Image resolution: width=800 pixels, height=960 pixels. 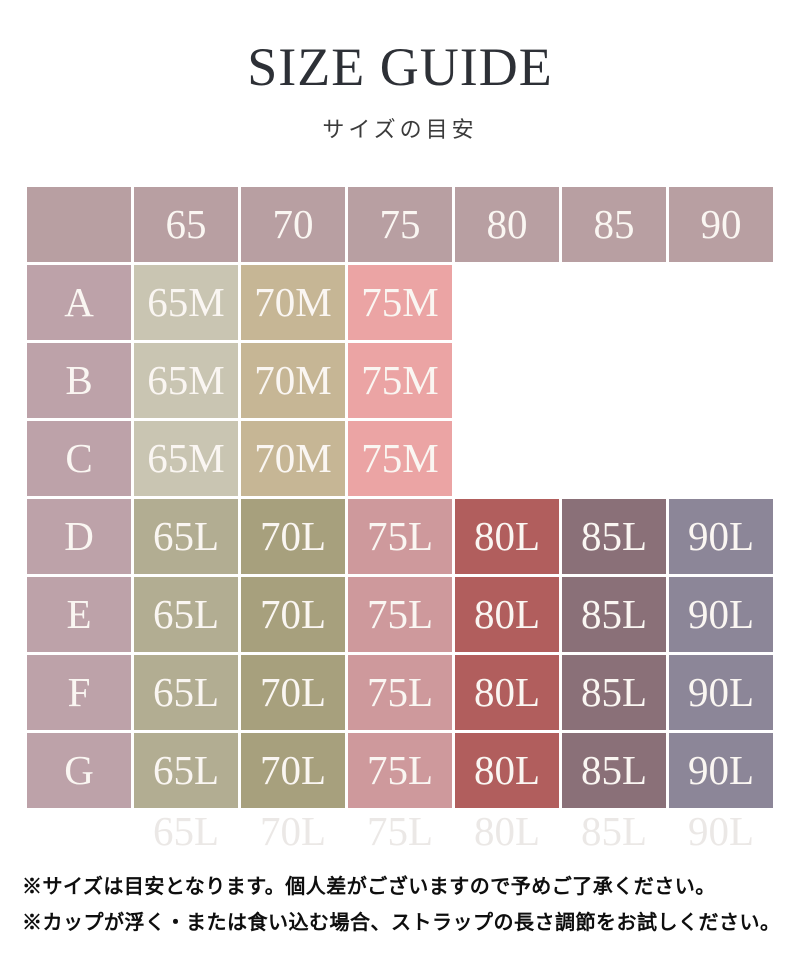 I want to click on ghost-cell-65: 65L, so click(x=186, y=832).